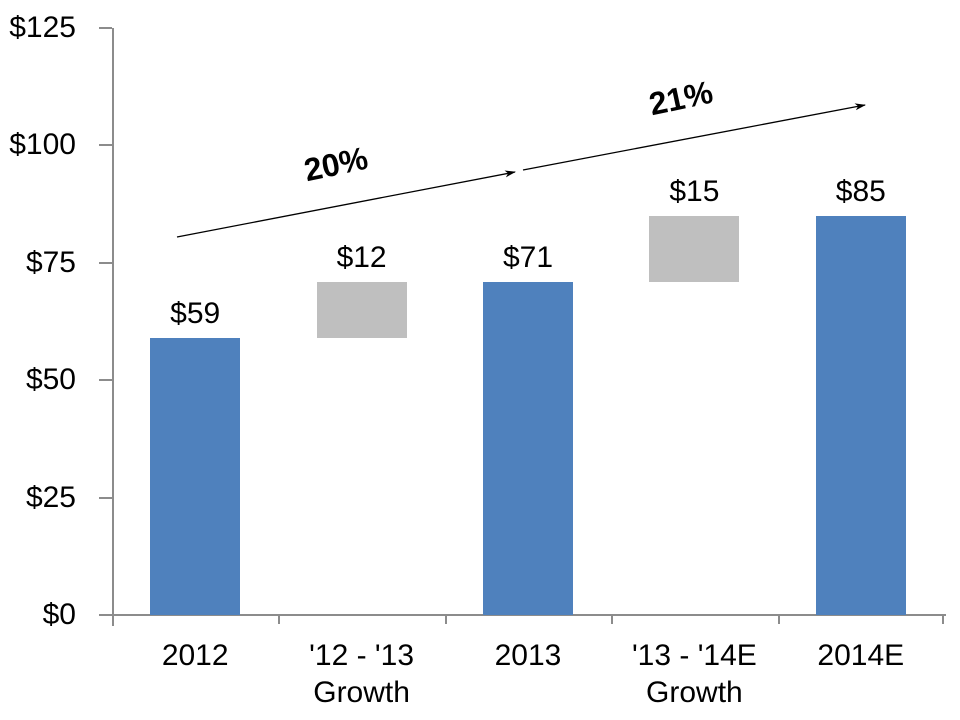  What do you see at coordinates (694, 674) in the screenshot?
I see `category-label: '13 - '14E Growth` at bounding box center [694, 674].